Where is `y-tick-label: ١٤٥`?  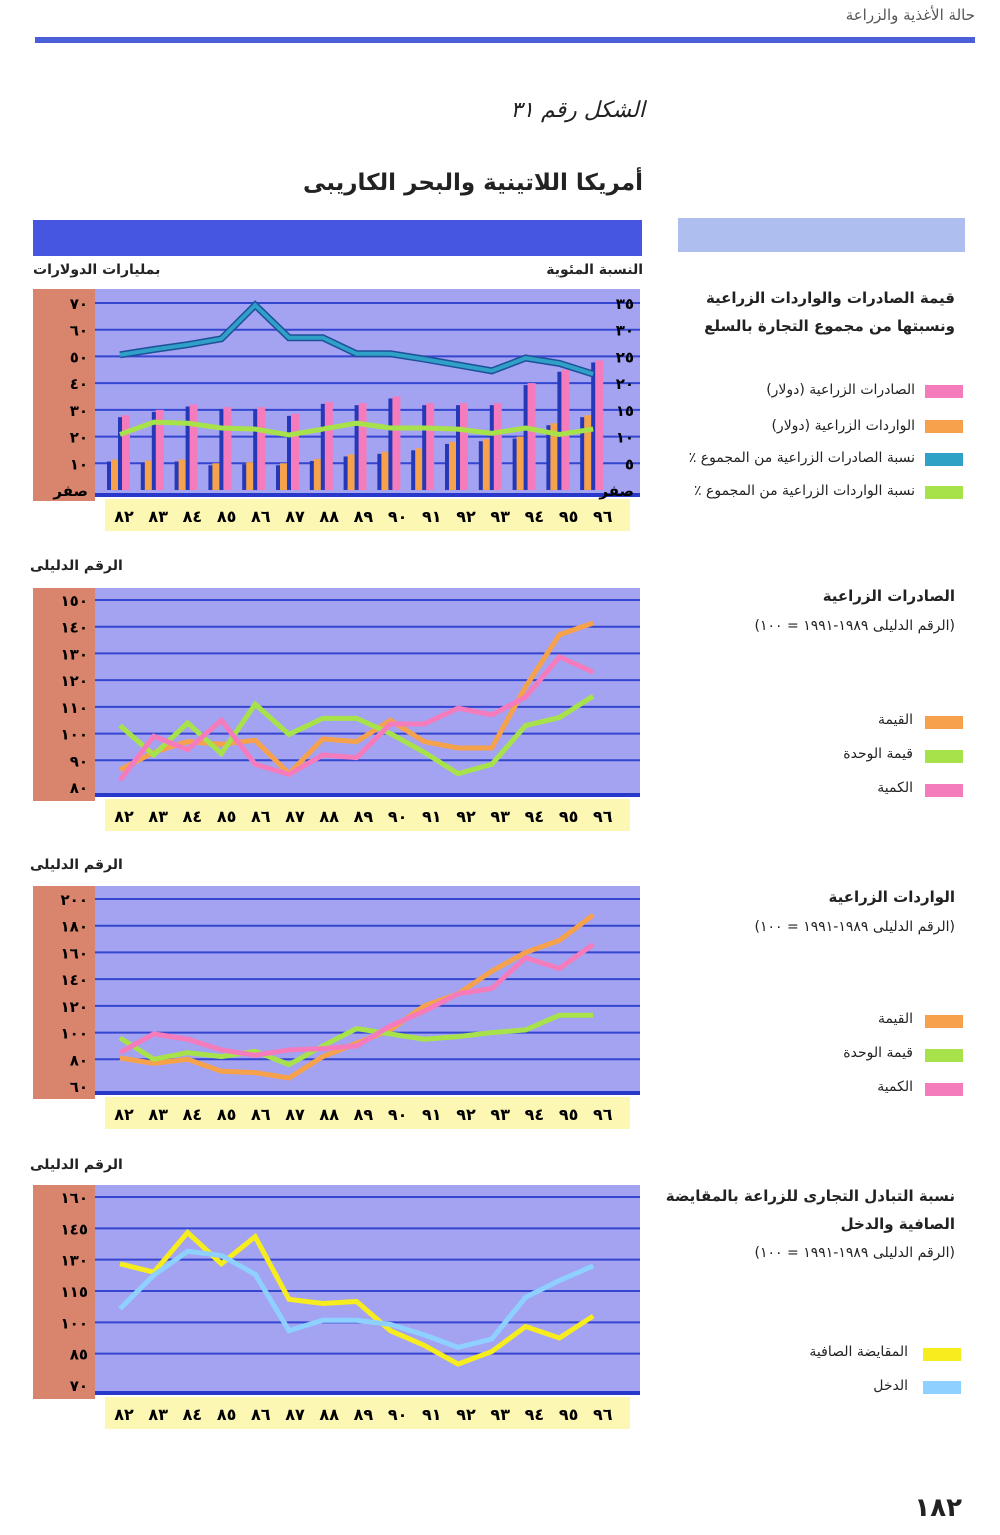
y-tick-label: ١٤٥ is located at coordinates (74, 1229).